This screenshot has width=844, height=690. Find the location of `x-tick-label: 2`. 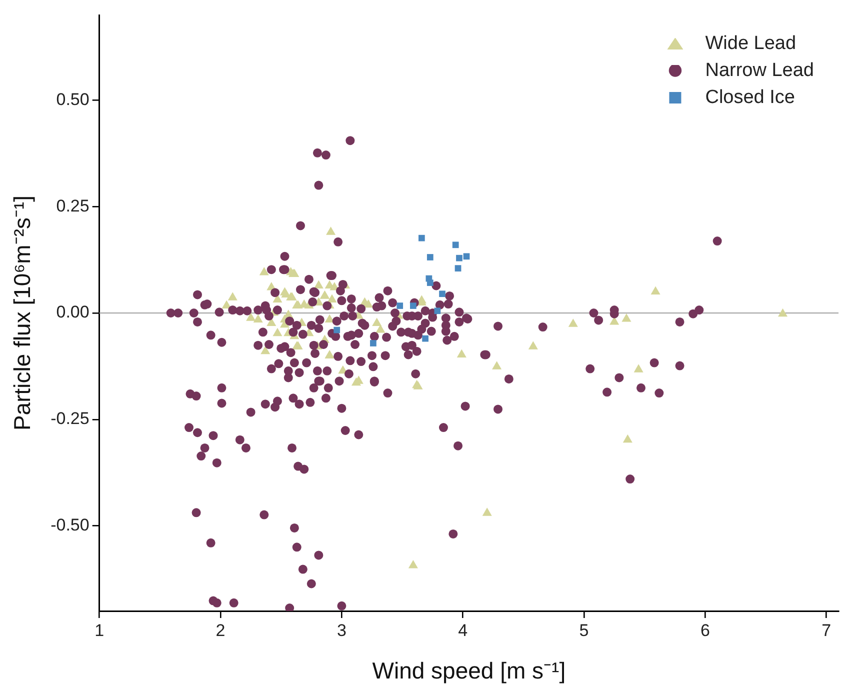

x-tick-label: 2 is located at coordinates (221, 630).